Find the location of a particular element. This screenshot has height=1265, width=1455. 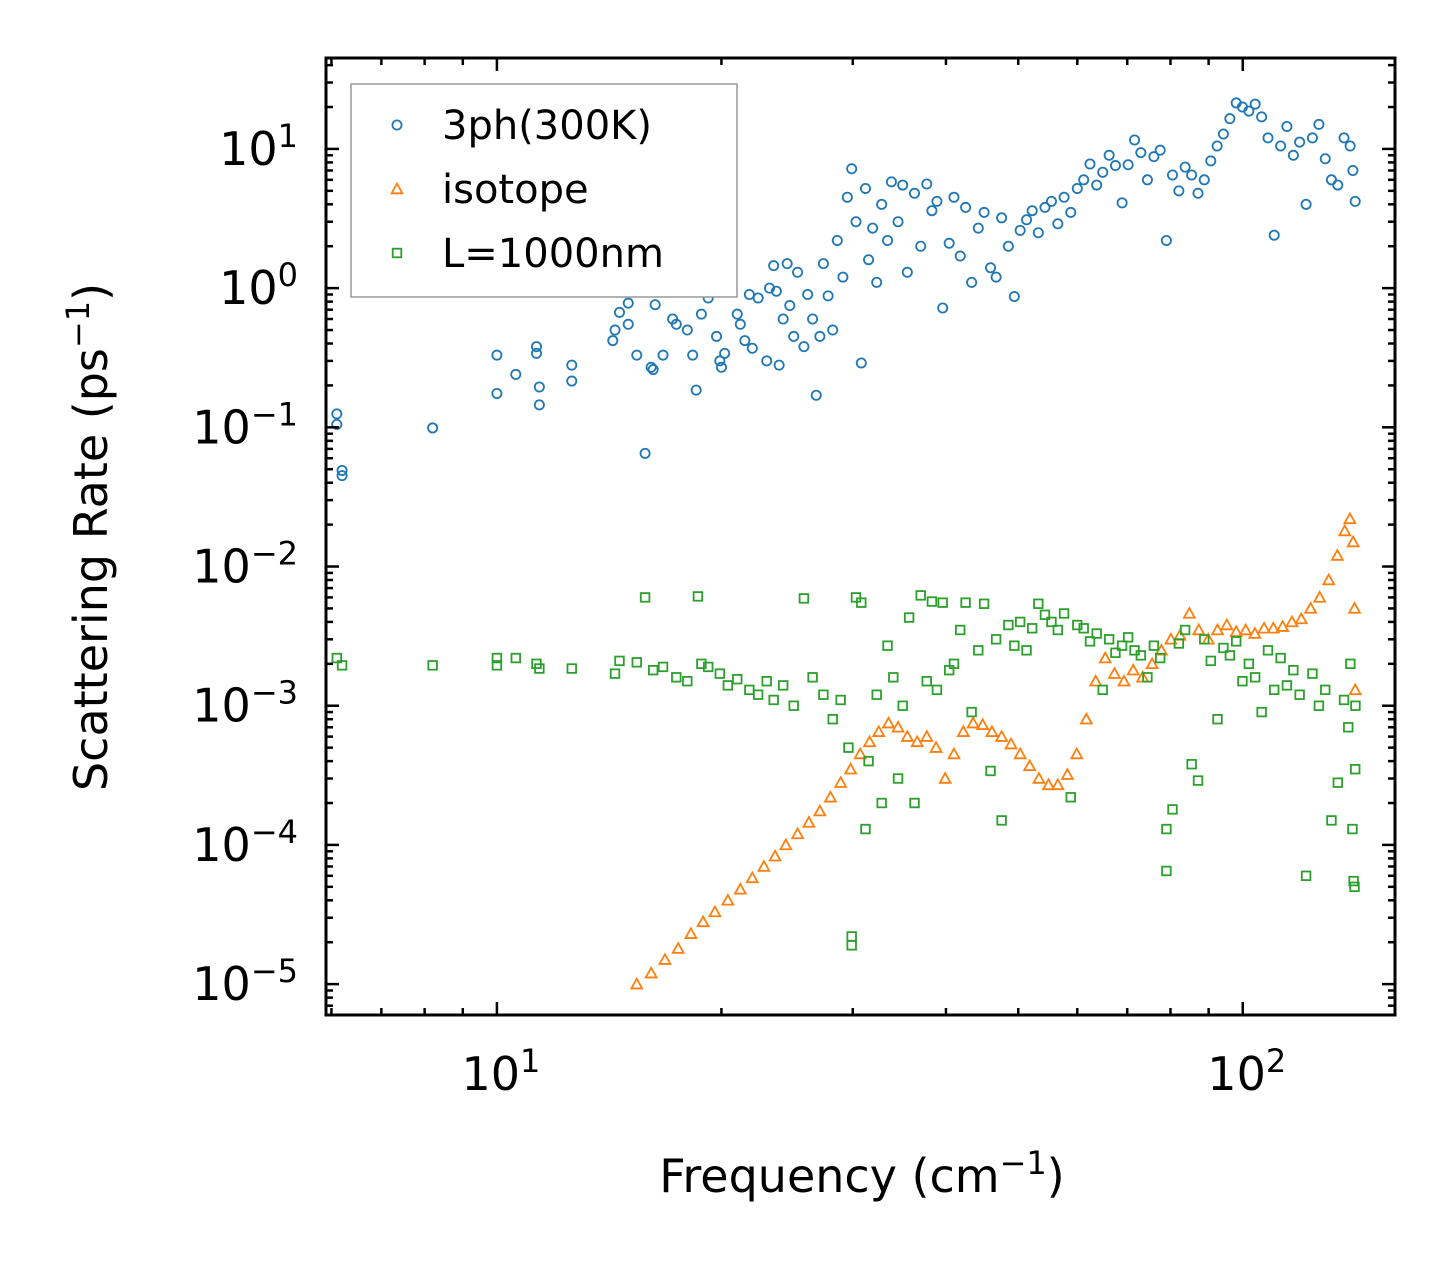

y-tick-label: 10⁻³ is located at coordinates (245, 703).